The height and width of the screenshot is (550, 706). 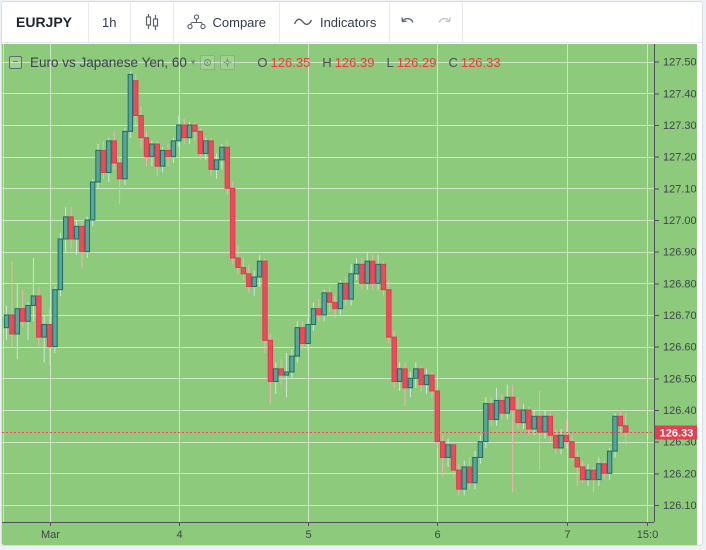 I want to click on ohlc-readout: O 126.35 H 126.39 L 126.29 C 126.33, so click(x=373, y=62).